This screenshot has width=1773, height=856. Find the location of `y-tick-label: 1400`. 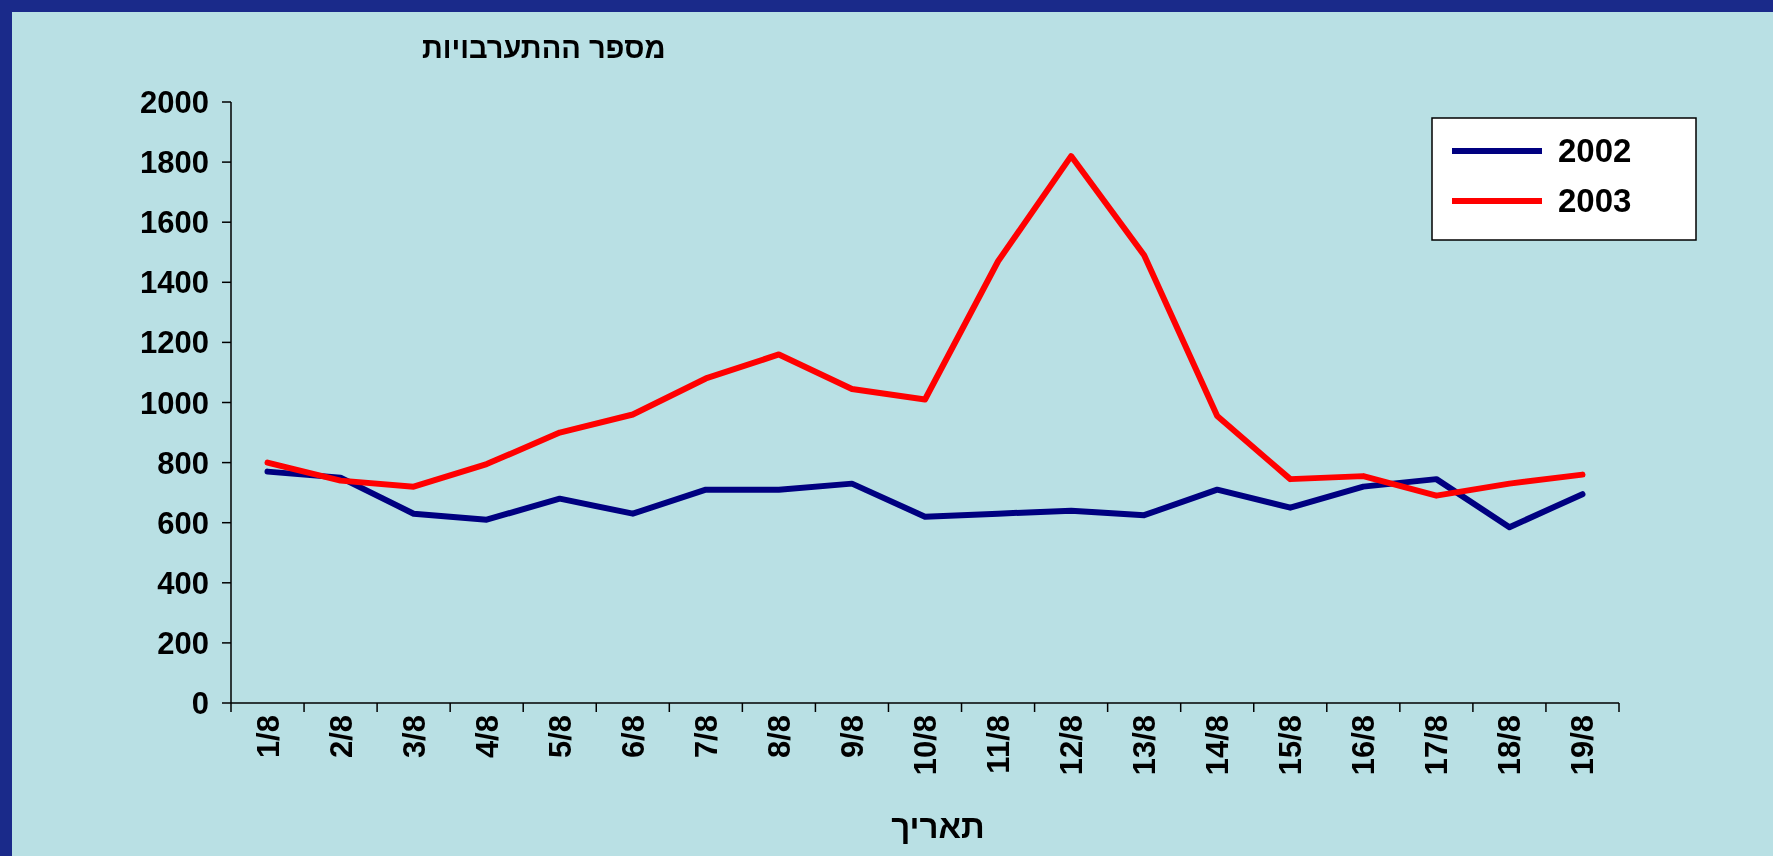

y-tick-label: 1400 is located at coordinates (174, 283).